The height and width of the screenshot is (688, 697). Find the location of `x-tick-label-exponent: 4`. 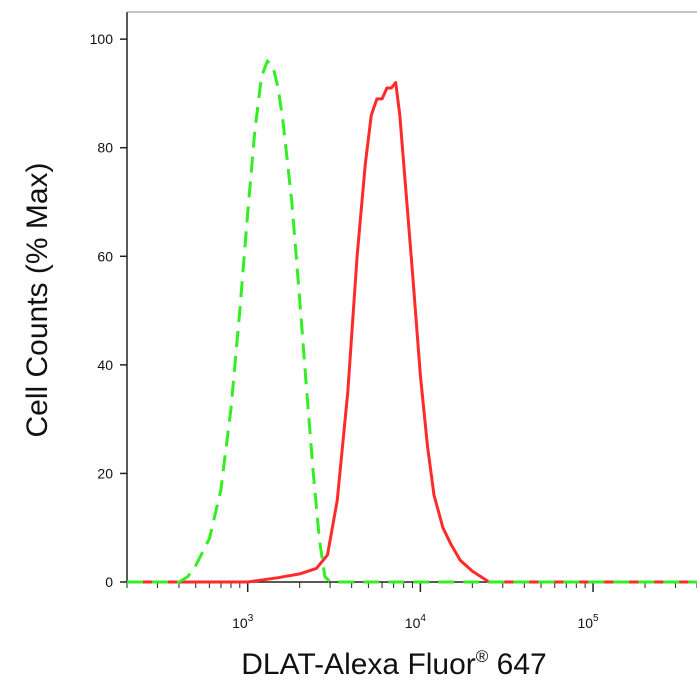

x-tick-label-exponent: 4 is located at coordinates (423, 618).